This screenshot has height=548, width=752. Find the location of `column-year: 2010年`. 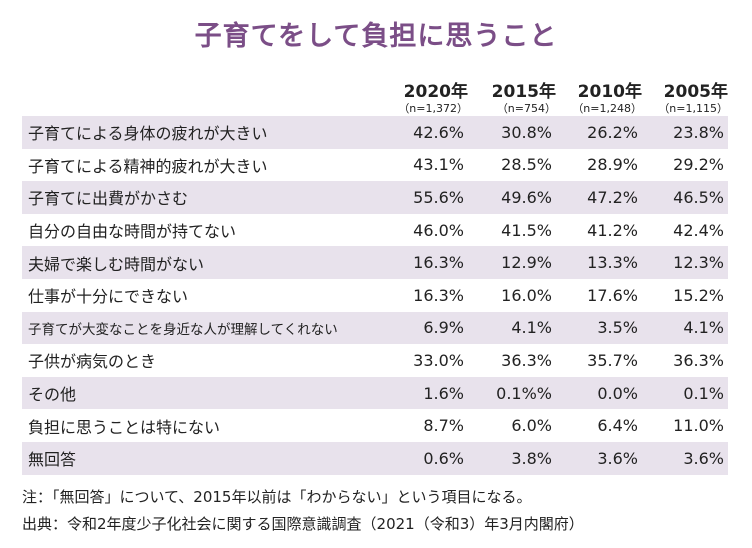

column-year: 2010年 is located at coordinates (609, 92).